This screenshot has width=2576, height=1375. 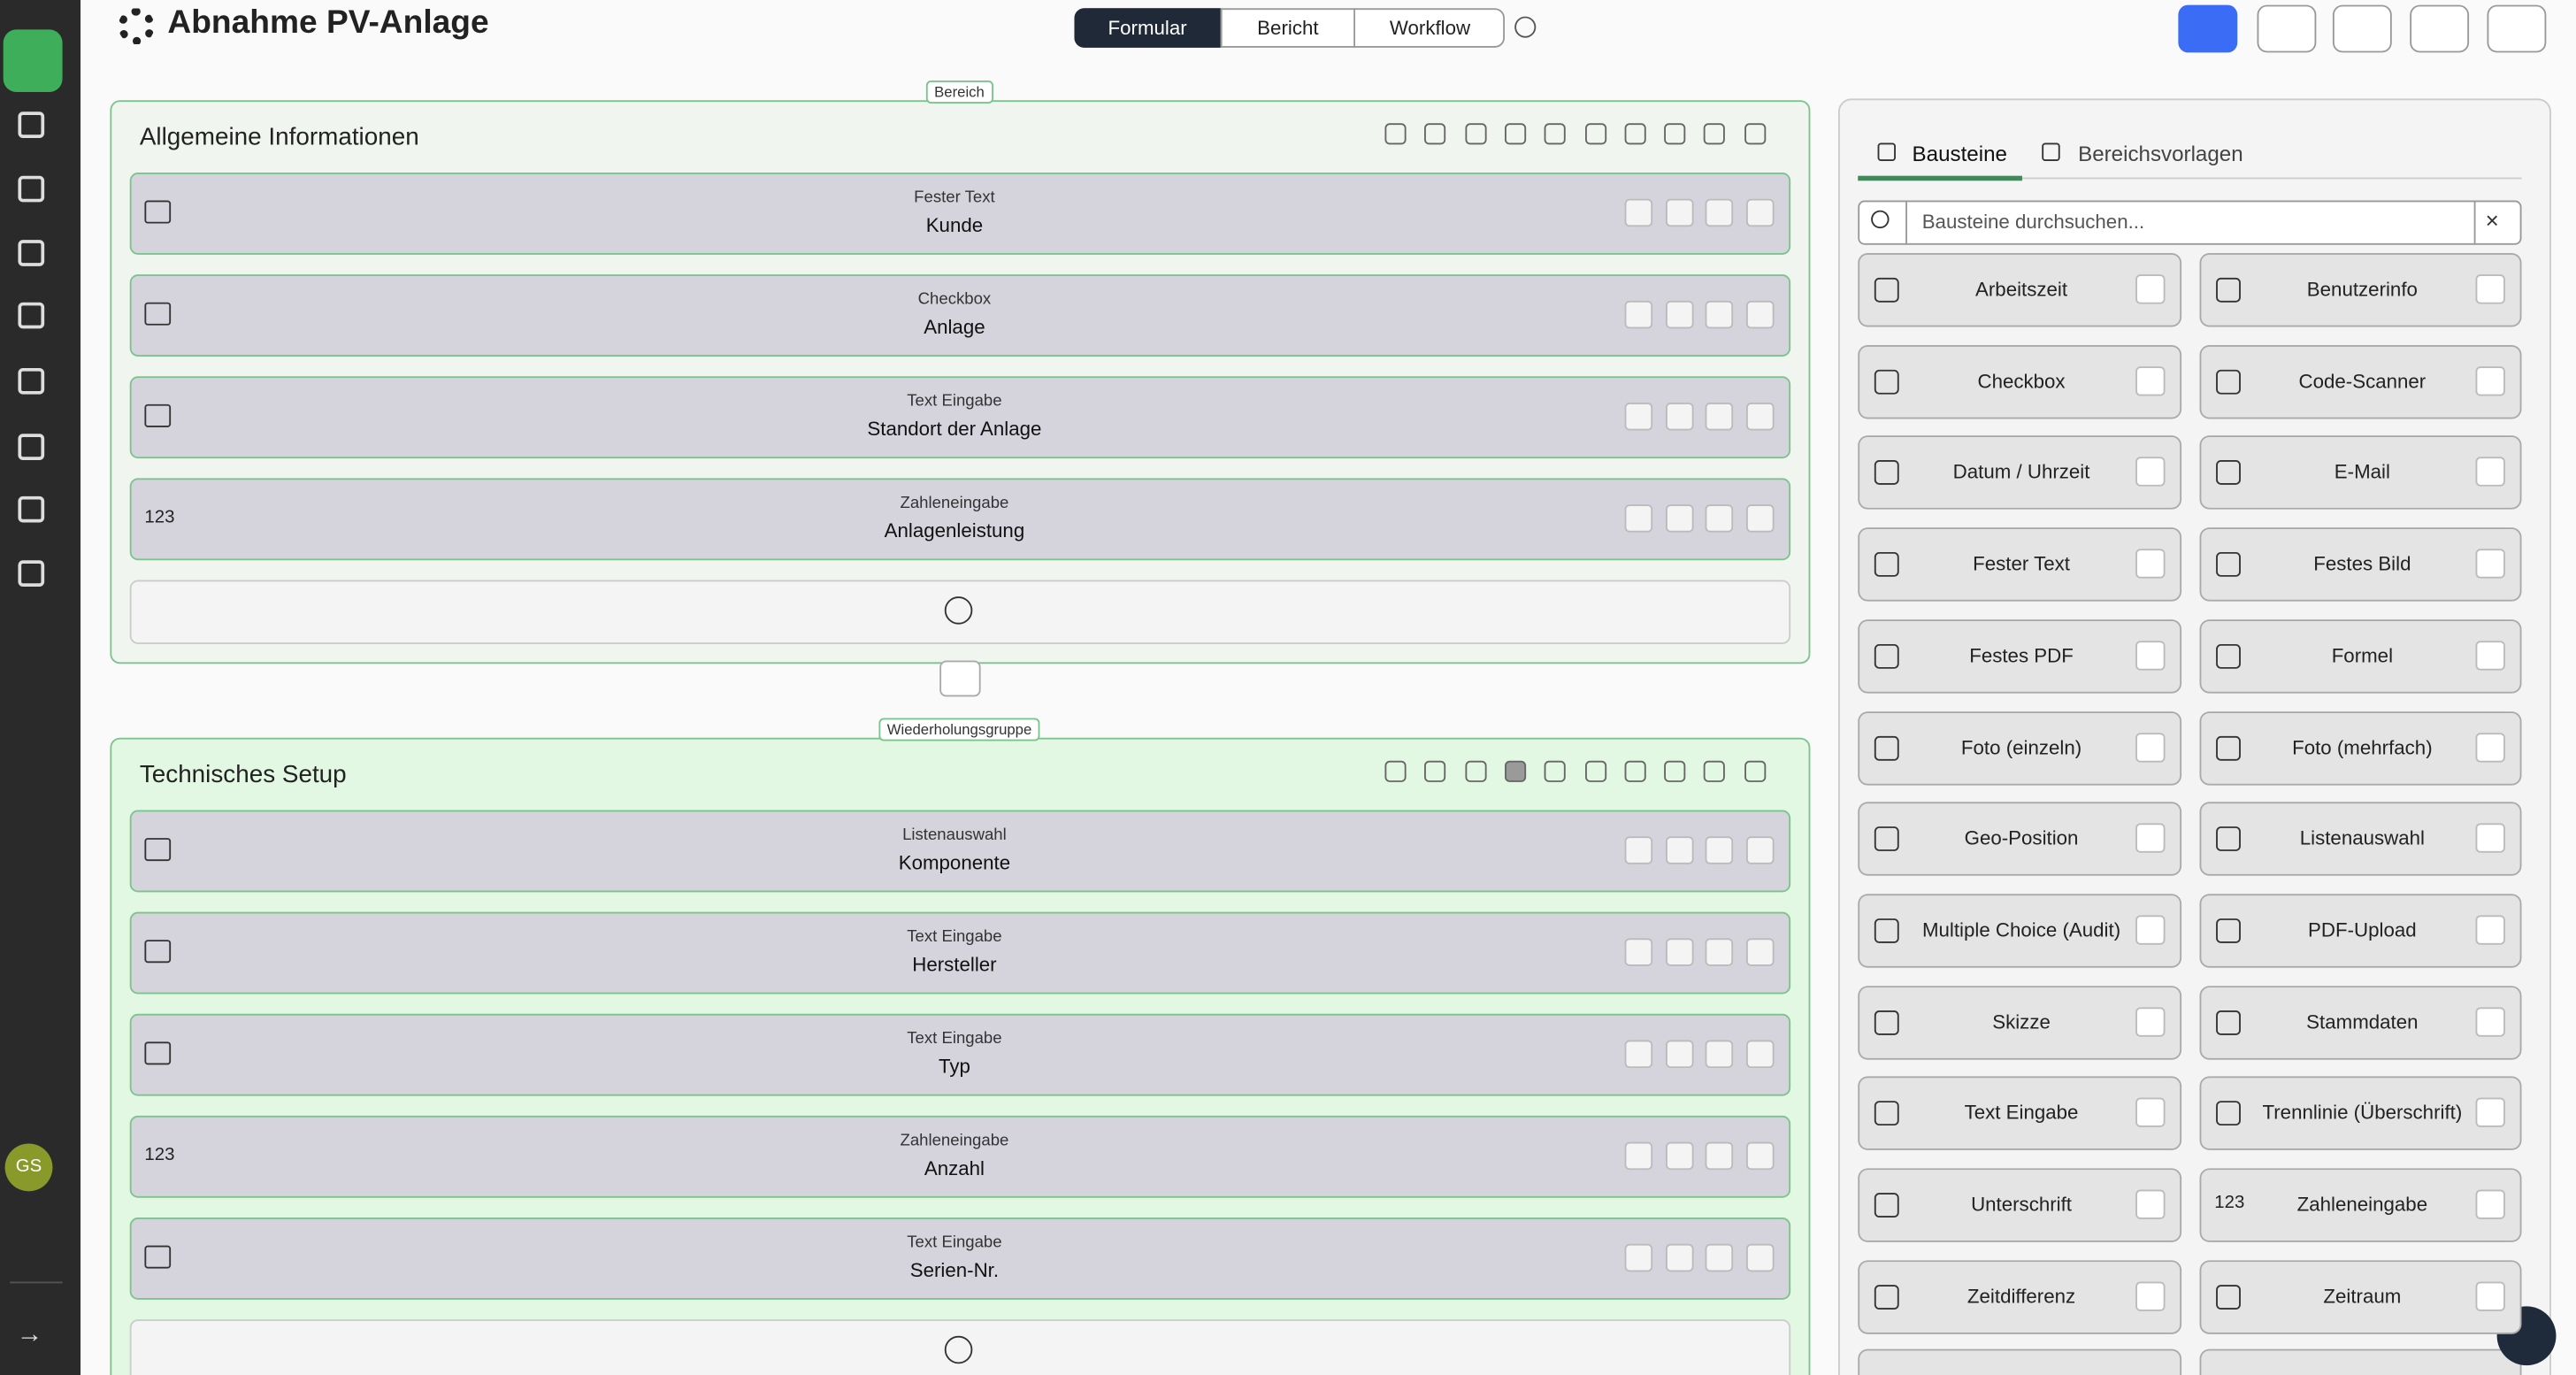 I want to click on info-icon, so click(x=1525, y=27).